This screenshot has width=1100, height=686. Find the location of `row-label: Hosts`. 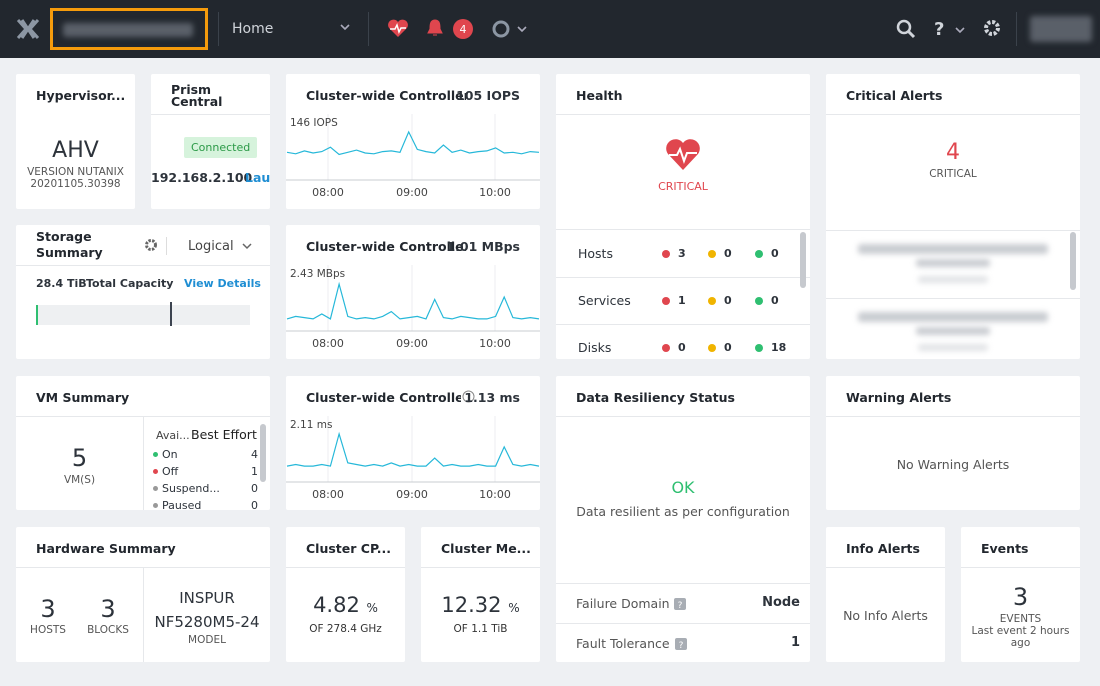

row-label: Hosts is located at coordinates (595, 253).